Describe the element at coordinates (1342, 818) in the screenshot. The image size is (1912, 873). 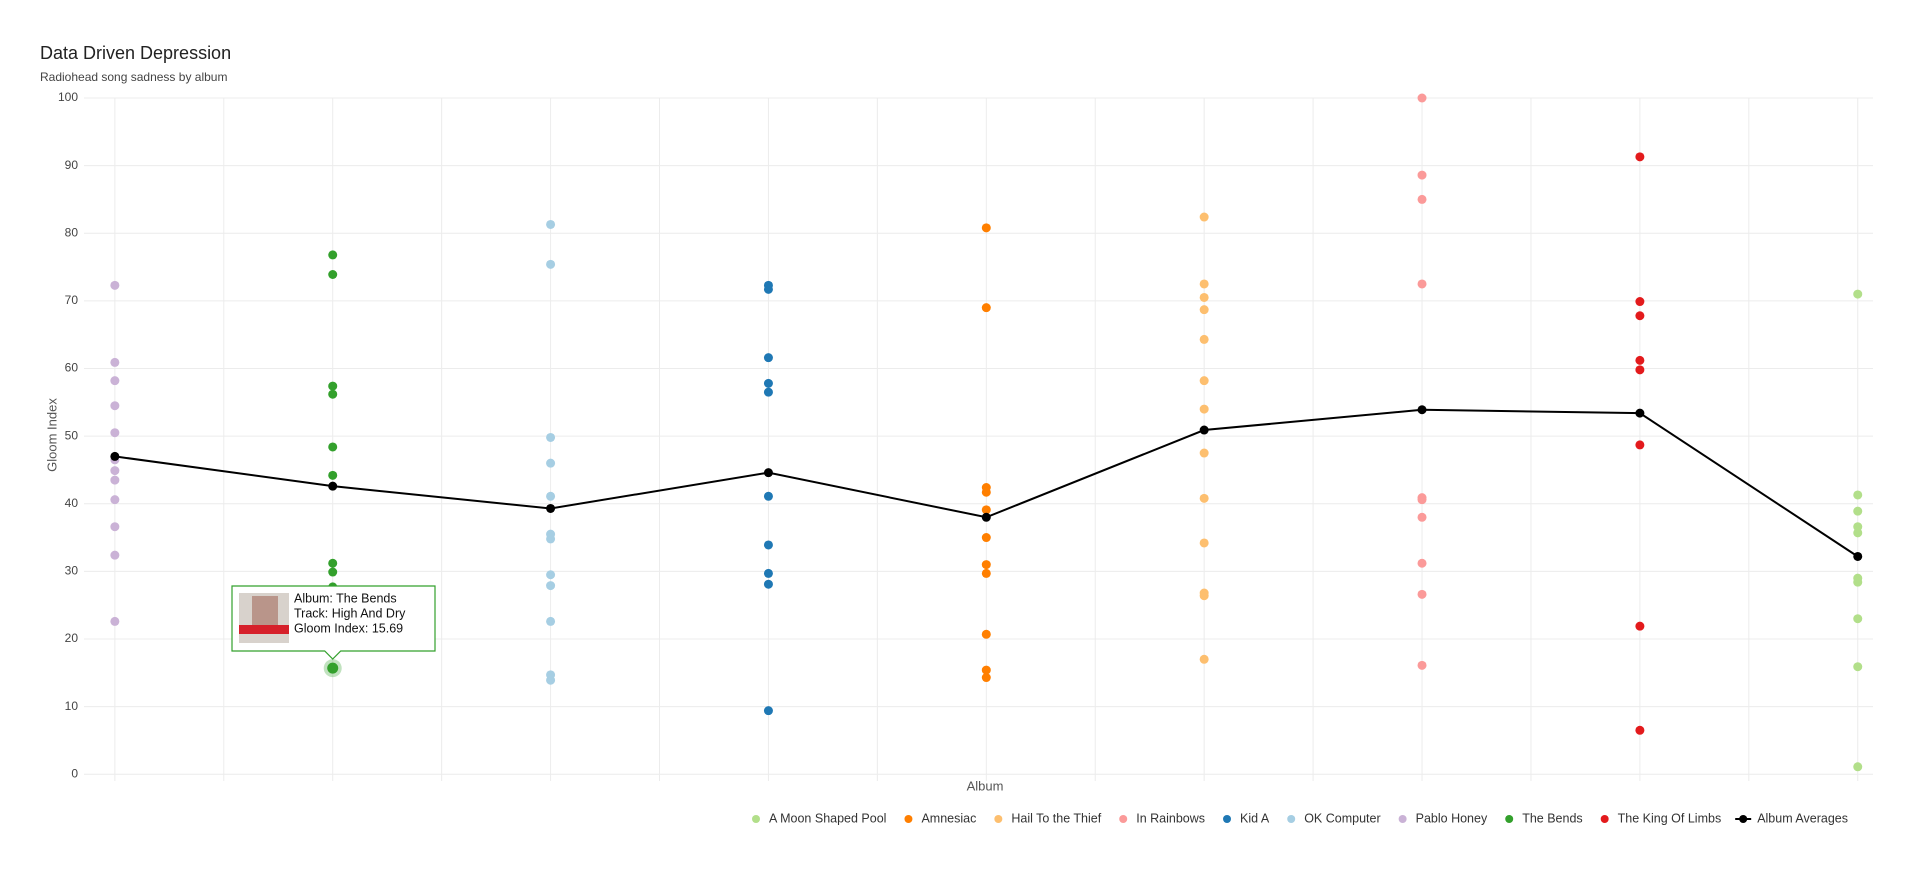
I see `legend-label: OK Computer` at that location.